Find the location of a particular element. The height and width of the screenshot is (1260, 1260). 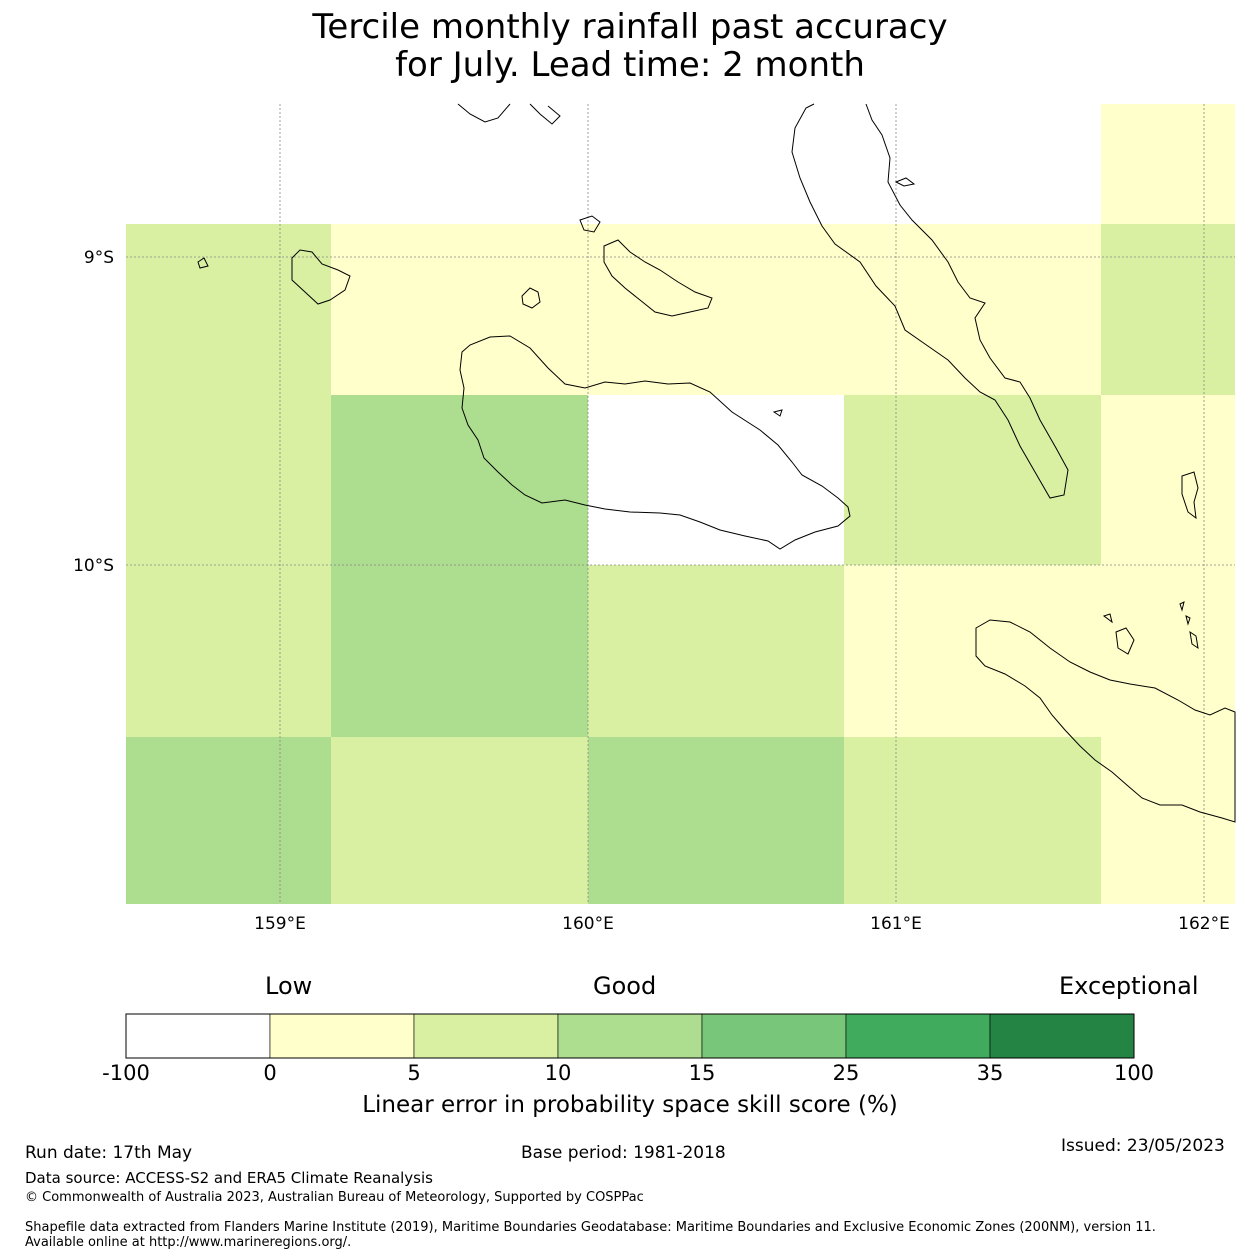

map-title-line2: for July. Lead time: 2 month is located at coordinates (630, 65).